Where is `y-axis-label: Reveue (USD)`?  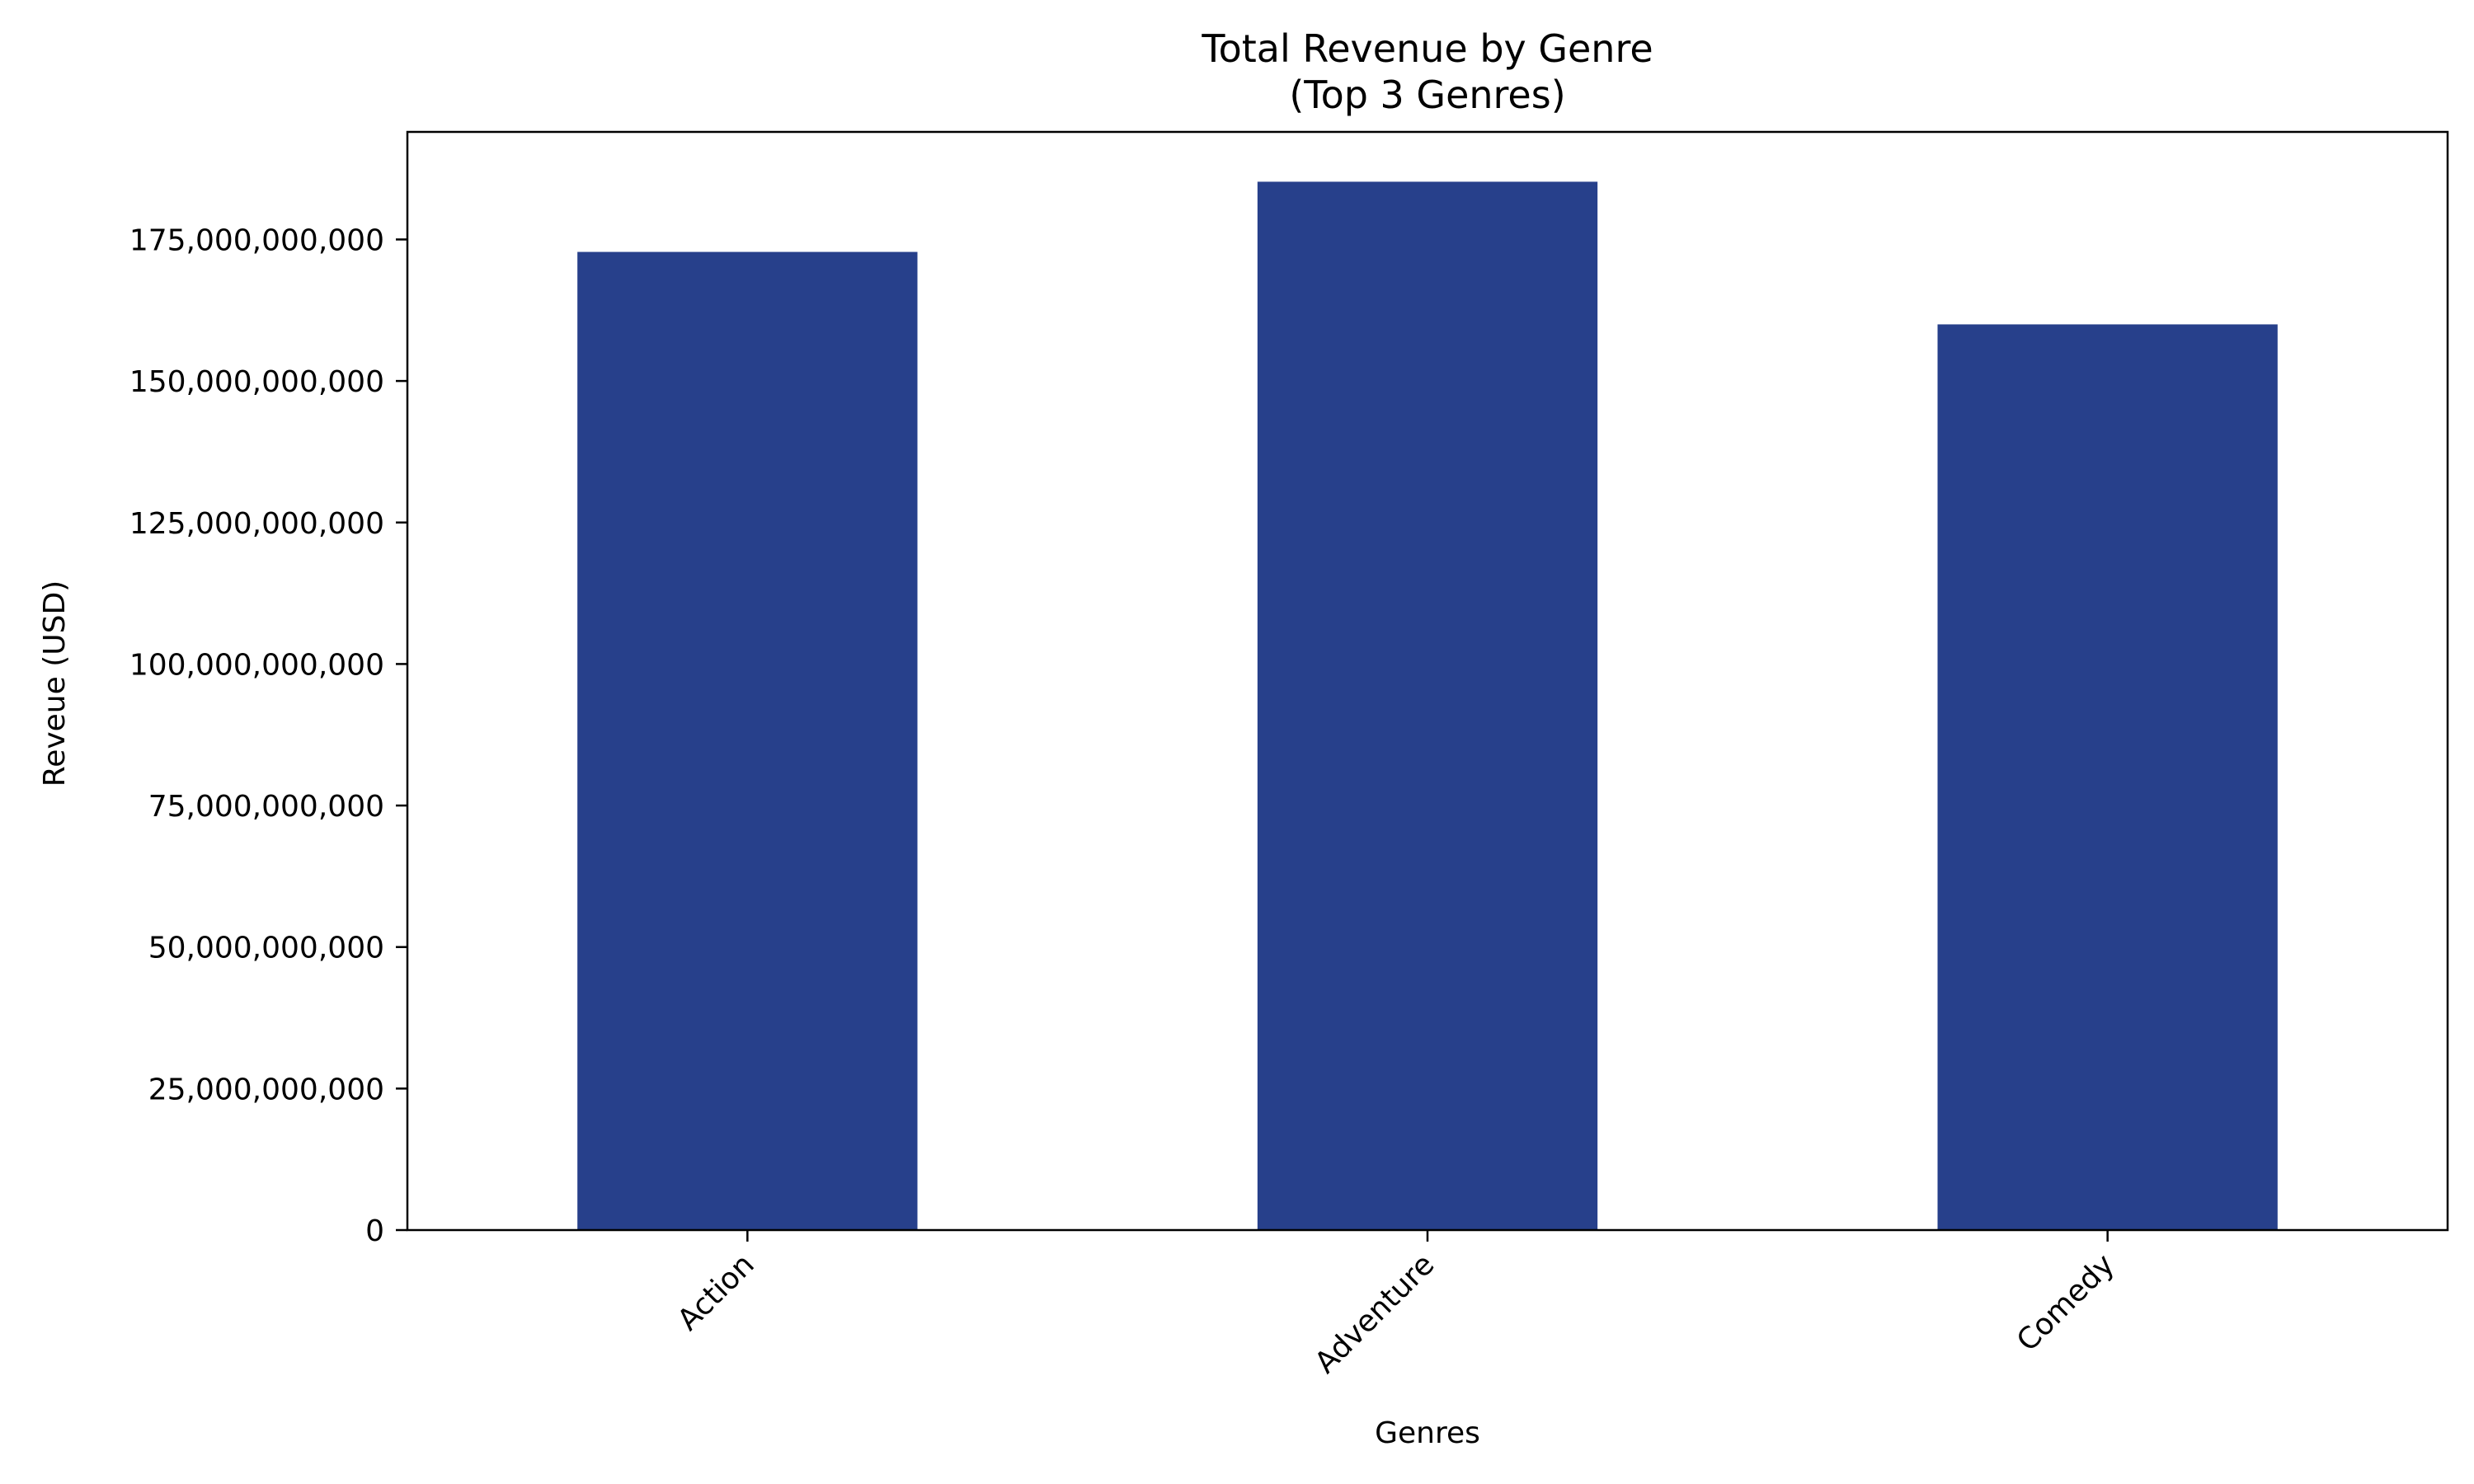
y-axis-label: Reveue (USD) is located at coordinates (55, 683).